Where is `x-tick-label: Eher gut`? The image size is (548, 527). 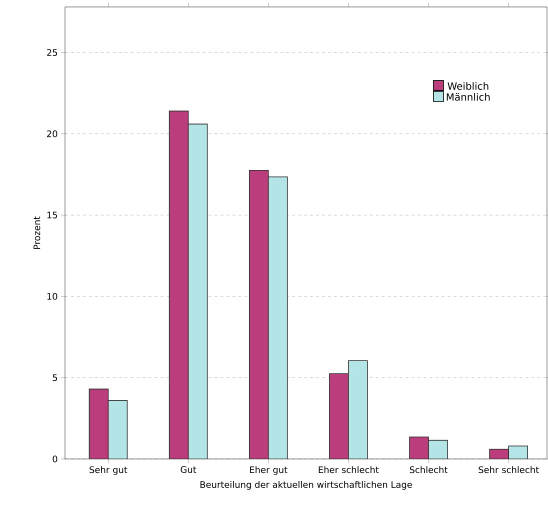
x-tick-label: Eher gut is located at coordinates (269, 470).